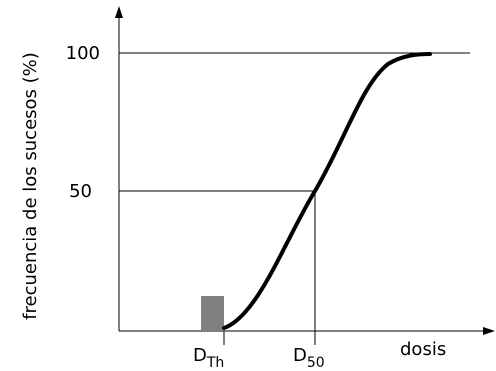 This screenshot has height=371, width=496. I want to click on threshold-main: D, so click(200, 355).